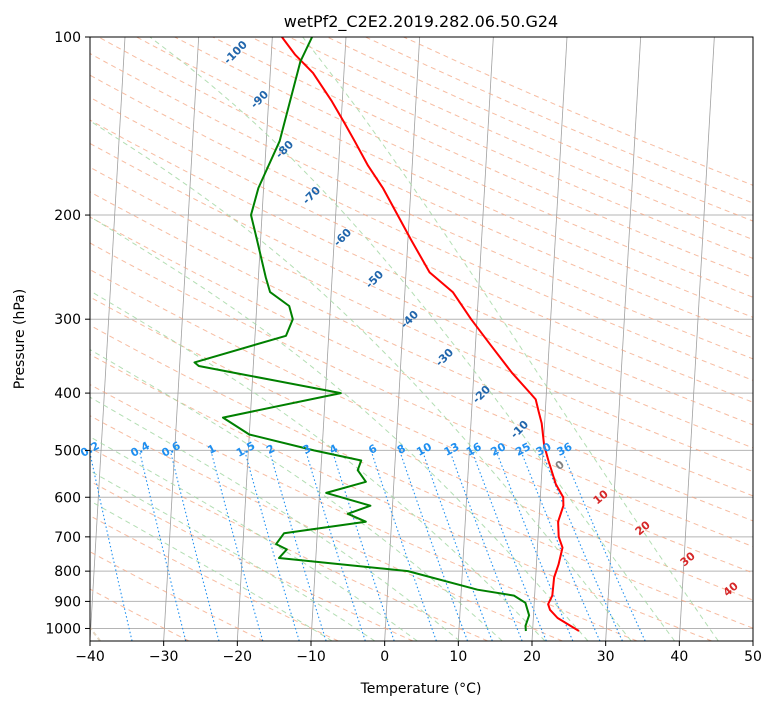 This screenshot has width=775, height=712. Describe the element at coordinates (384, 657) in the screenshot. I see `x-tick-label: 0` at that location.